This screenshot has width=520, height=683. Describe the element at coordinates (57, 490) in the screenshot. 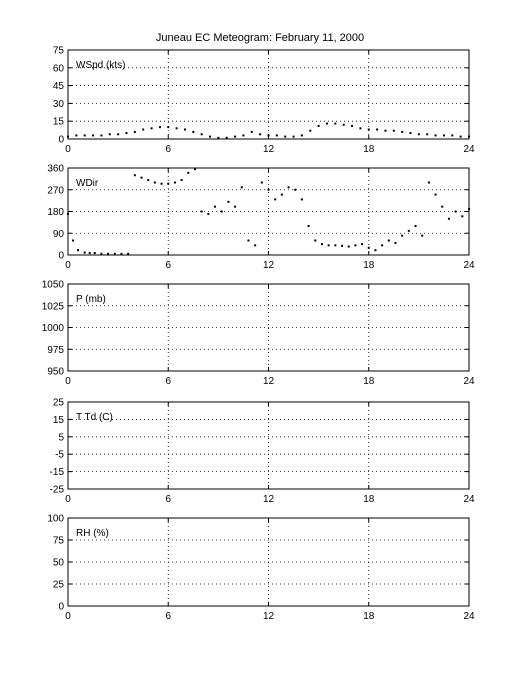

I see `temp-ytick-label: -25` at that location.